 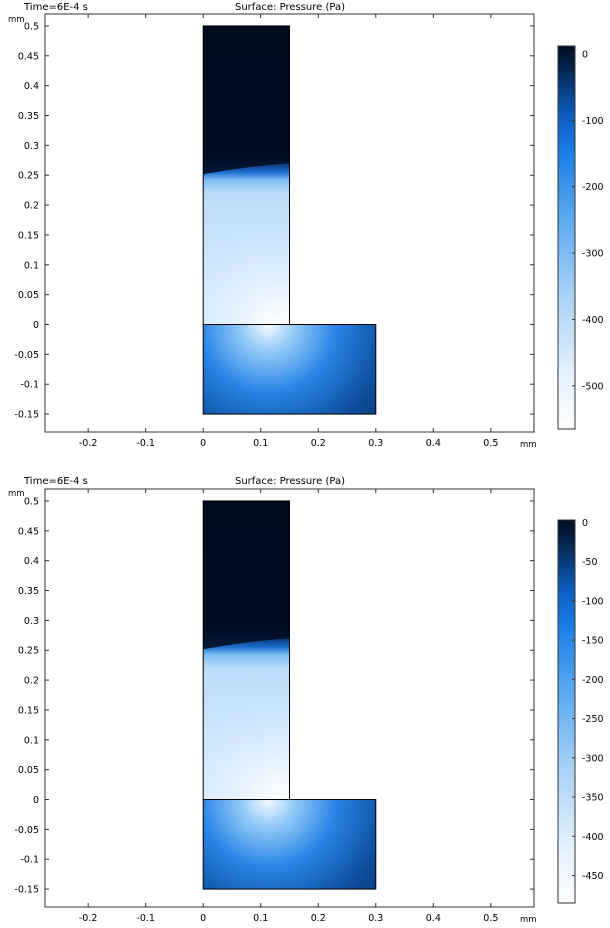 I want to click on colorbar-tick-label: -50, so click(x=590, y=562).